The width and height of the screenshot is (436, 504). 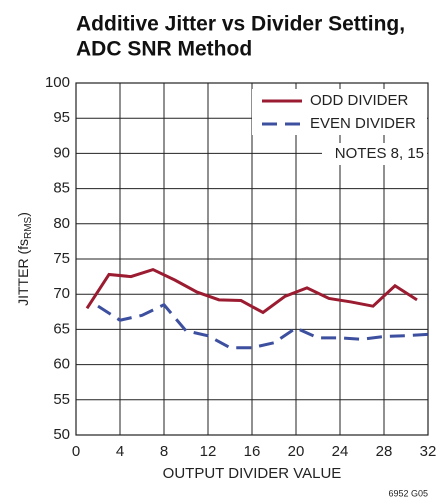 I want to click on x-axis-label: OUTPUT DIVIDER VALUE, so click(x=252, y=473).